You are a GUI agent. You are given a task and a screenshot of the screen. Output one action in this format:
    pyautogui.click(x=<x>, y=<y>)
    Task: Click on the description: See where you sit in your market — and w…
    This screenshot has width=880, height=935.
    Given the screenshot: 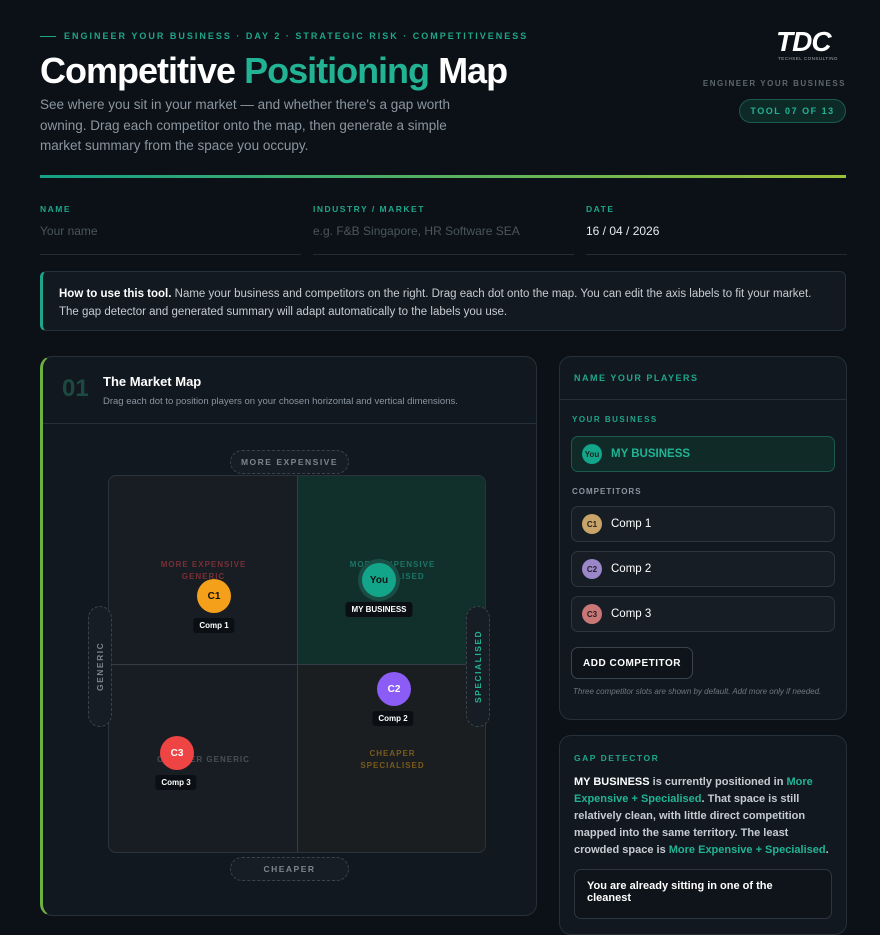 What is the action you would take?
    pyautogui.click(x=245, y=125)
    